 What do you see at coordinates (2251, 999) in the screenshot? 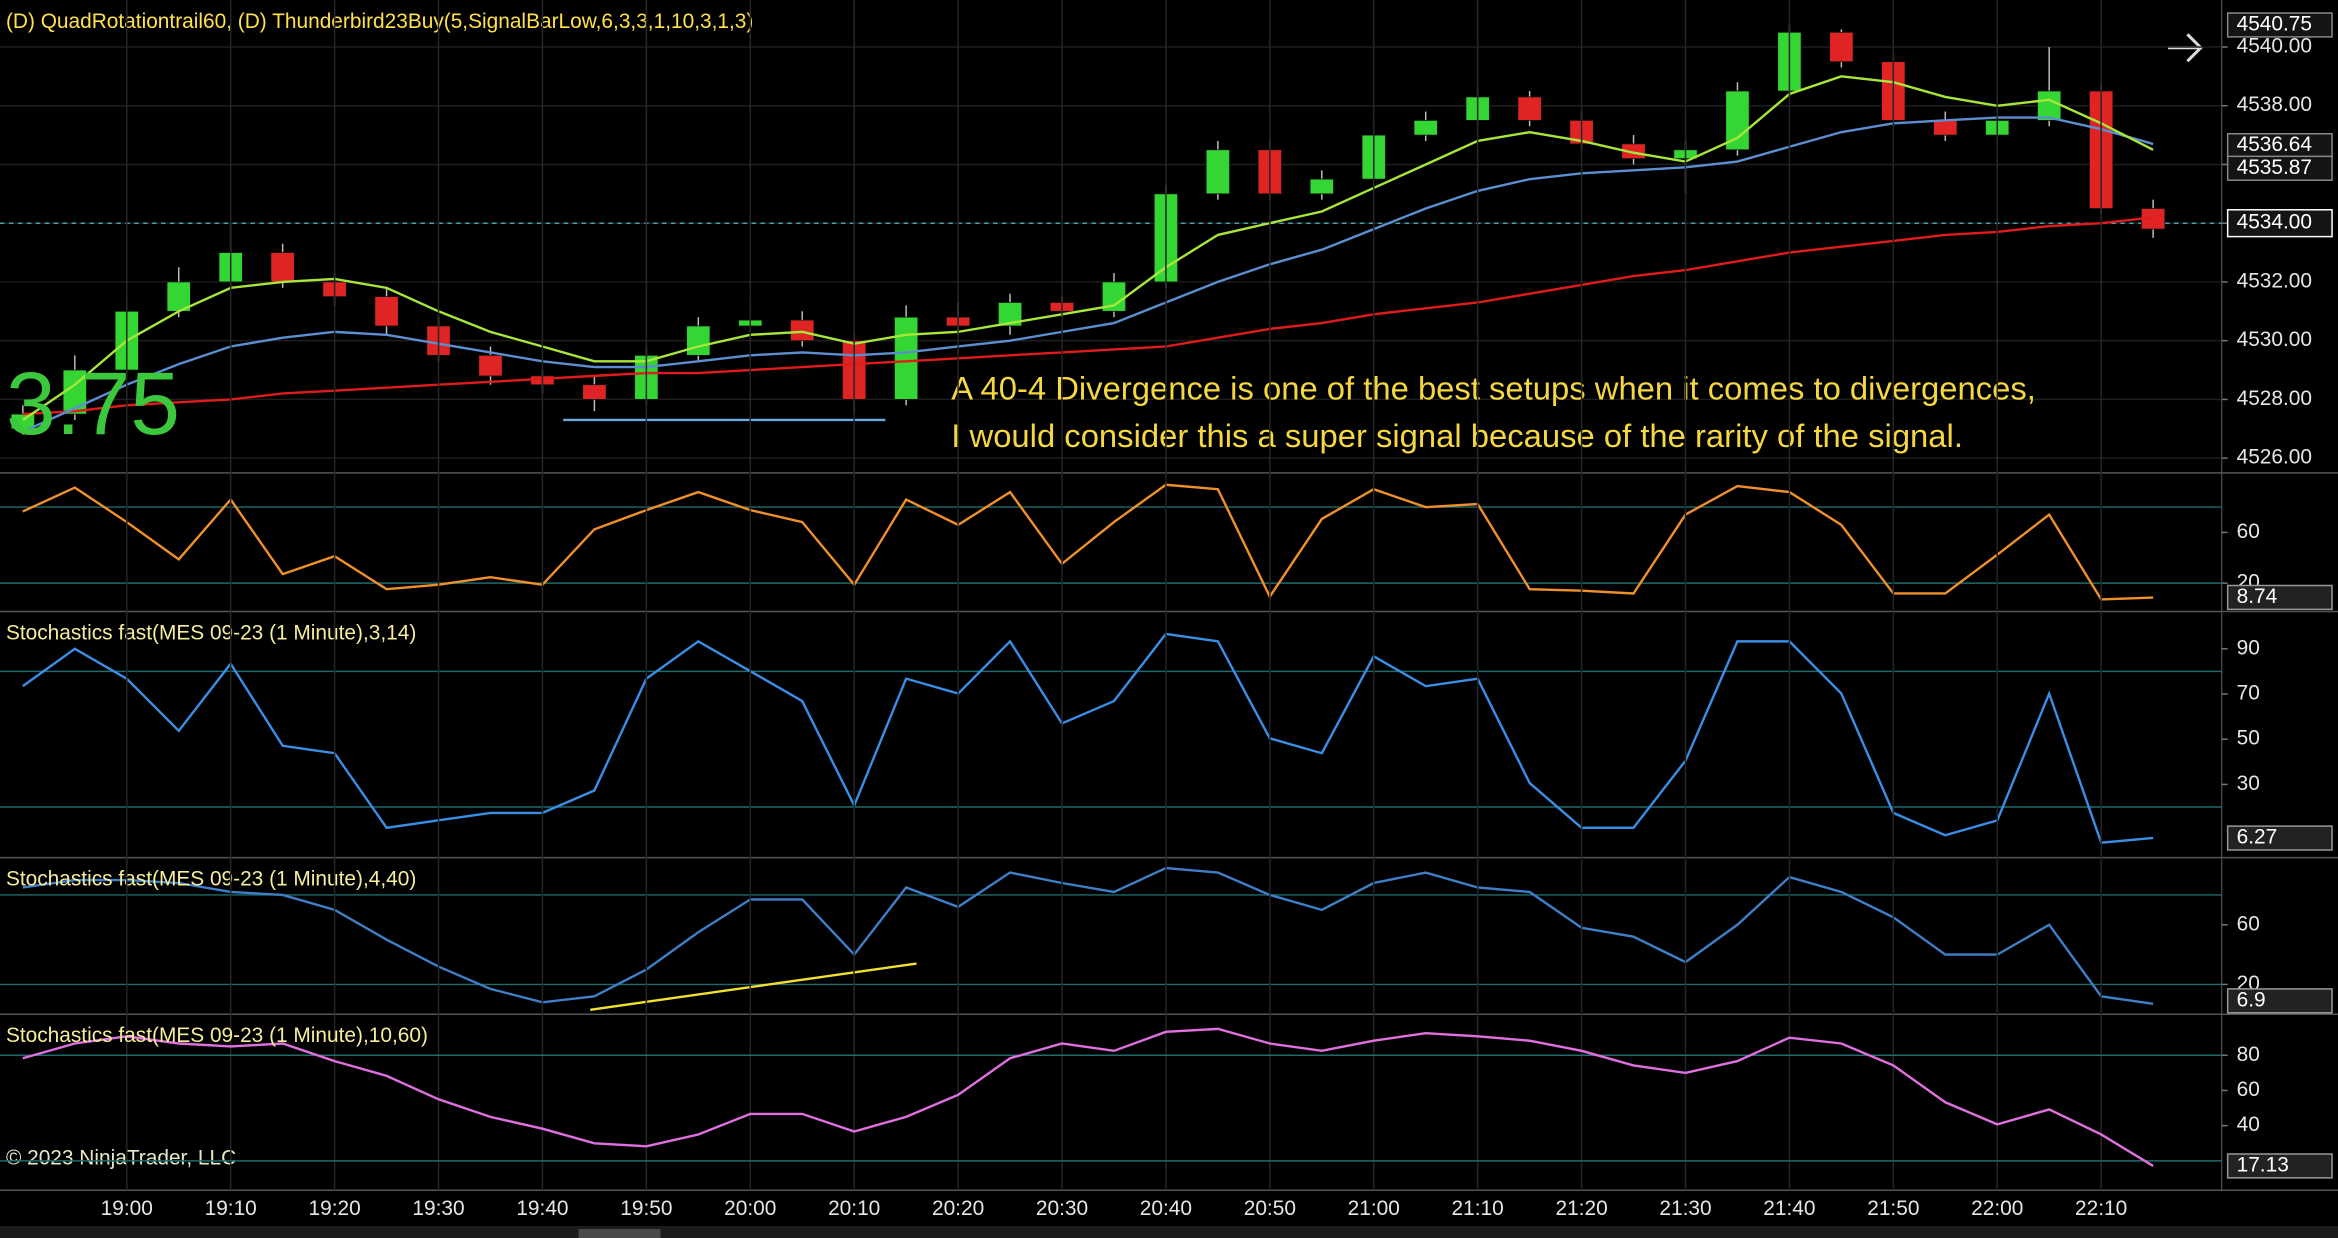
I see `value-marker-label: 6.9` at bounding box center [2251, 999].